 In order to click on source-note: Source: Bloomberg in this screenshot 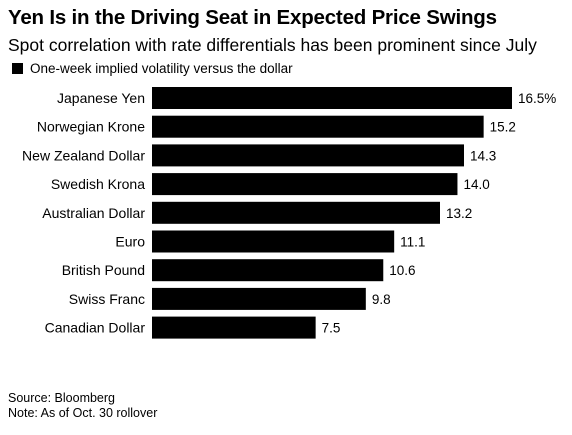, I will do `click(62, 398)`.